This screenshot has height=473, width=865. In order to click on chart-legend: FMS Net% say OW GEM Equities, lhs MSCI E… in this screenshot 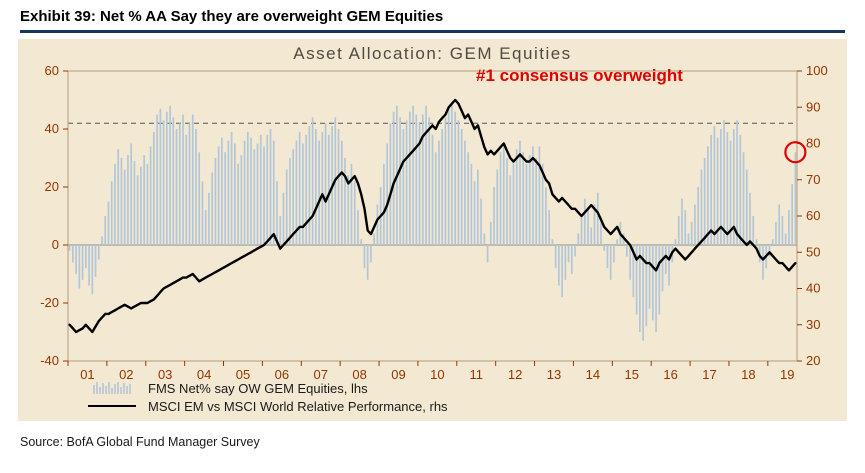, I will do `click(267, 397)`.